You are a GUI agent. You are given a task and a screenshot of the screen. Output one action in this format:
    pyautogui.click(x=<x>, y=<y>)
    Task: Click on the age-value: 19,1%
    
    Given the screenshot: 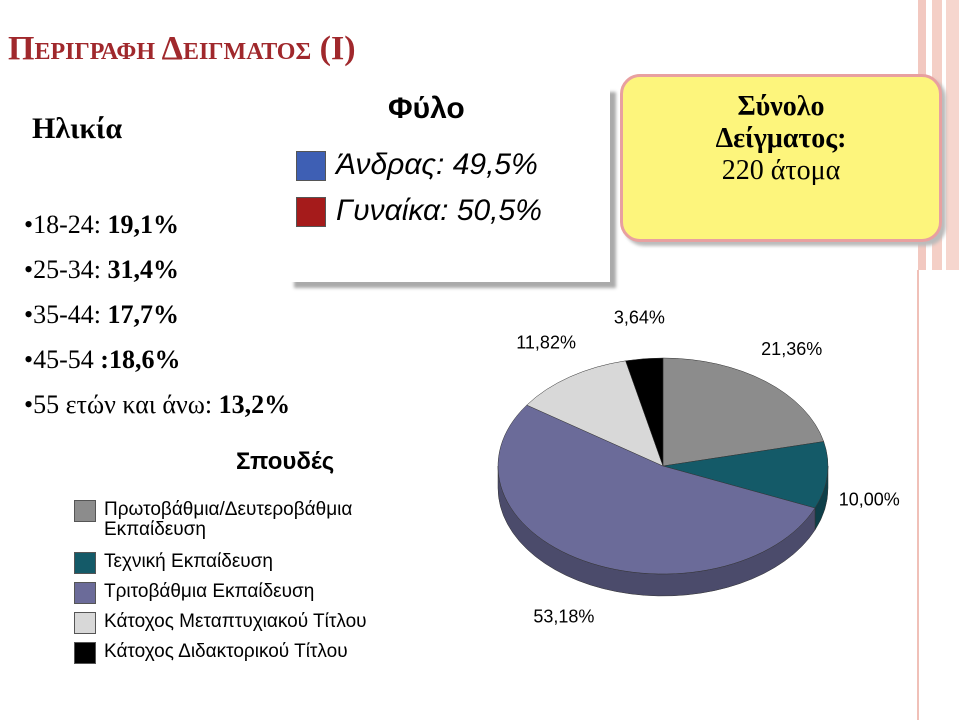 What is the action you would take?
    pyautogui.click(x=143, y=224)
    